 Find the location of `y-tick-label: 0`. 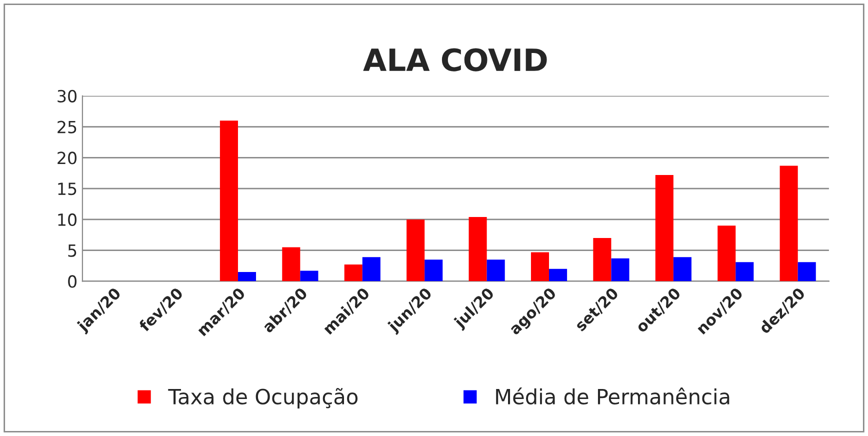

y-tick-label: 0 is located at coordinates (72, 281).